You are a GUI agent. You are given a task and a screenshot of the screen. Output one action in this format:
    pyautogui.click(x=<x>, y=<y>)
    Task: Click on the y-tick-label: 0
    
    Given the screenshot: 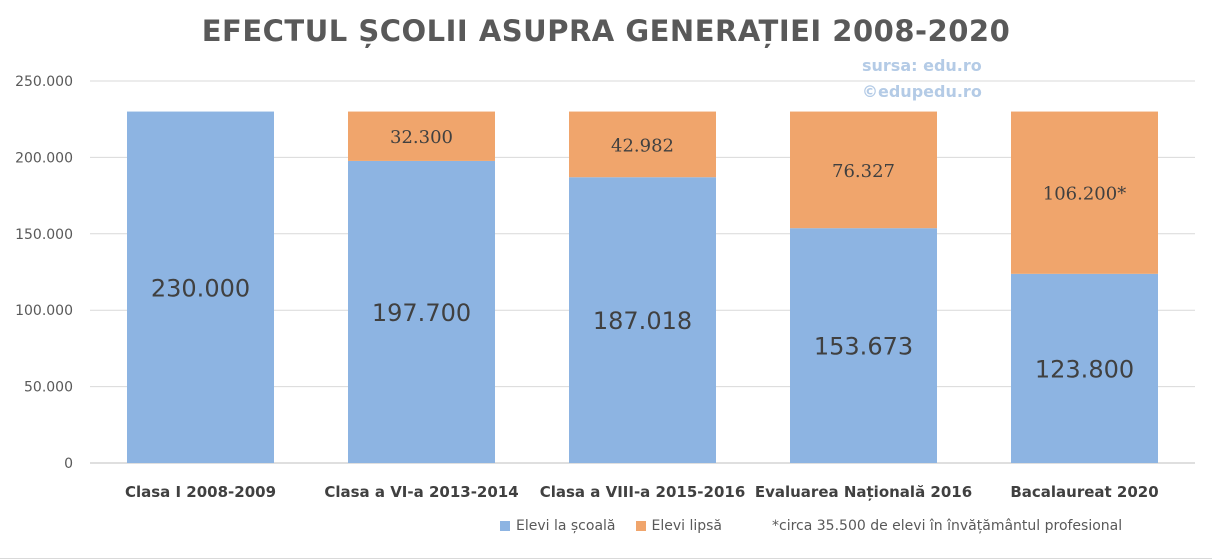 What is the action you would take?
    pyautogui.click(x=68, y=464)
    